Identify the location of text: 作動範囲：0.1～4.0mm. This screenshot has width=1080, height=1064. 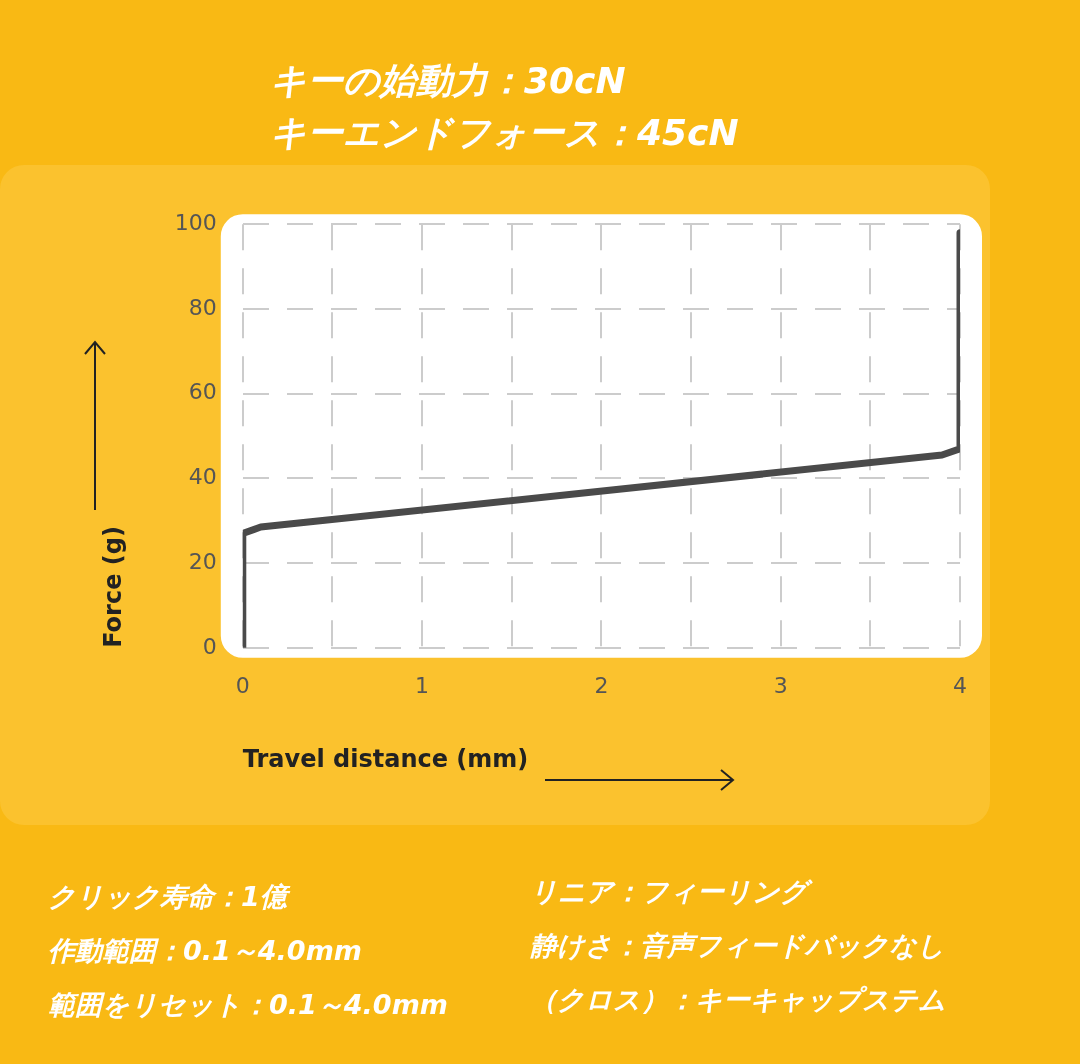
(205, 951).